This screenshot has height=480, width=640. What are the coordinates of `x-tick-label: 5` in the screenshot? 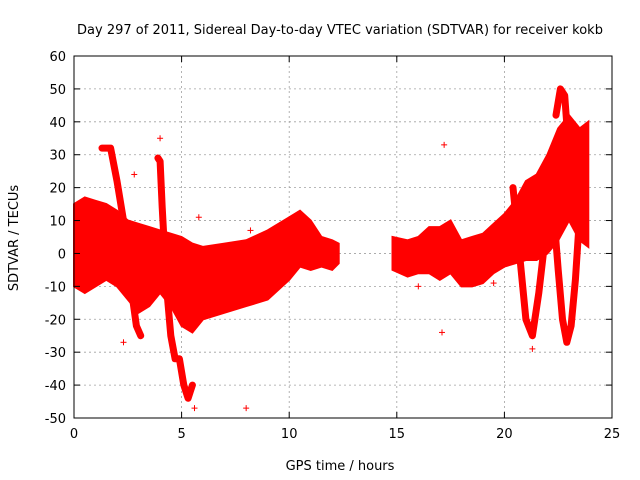 It's located at (181, 434).